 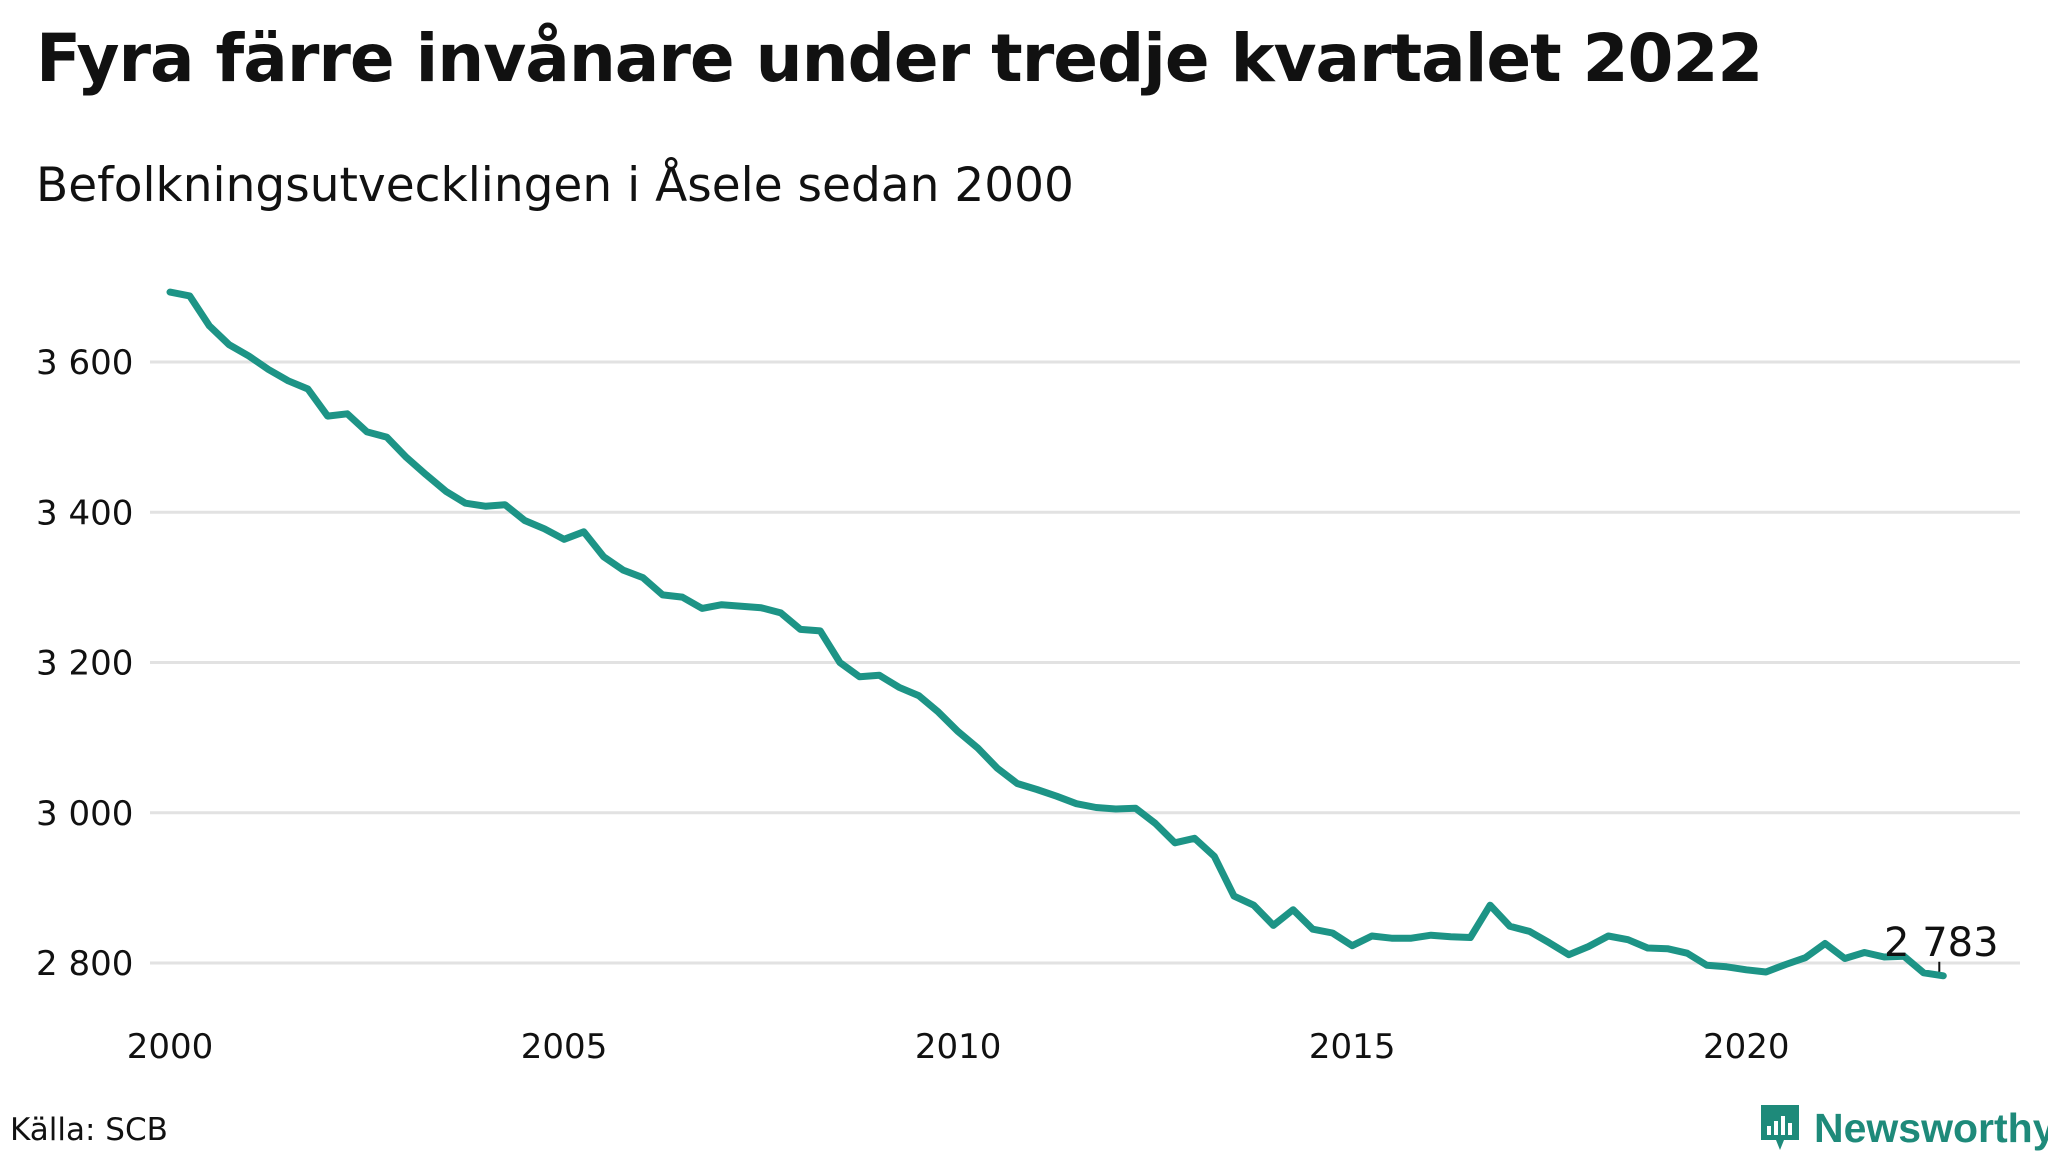 I want to click on y-tick-label: 3 200, so click(x=84, y=664).